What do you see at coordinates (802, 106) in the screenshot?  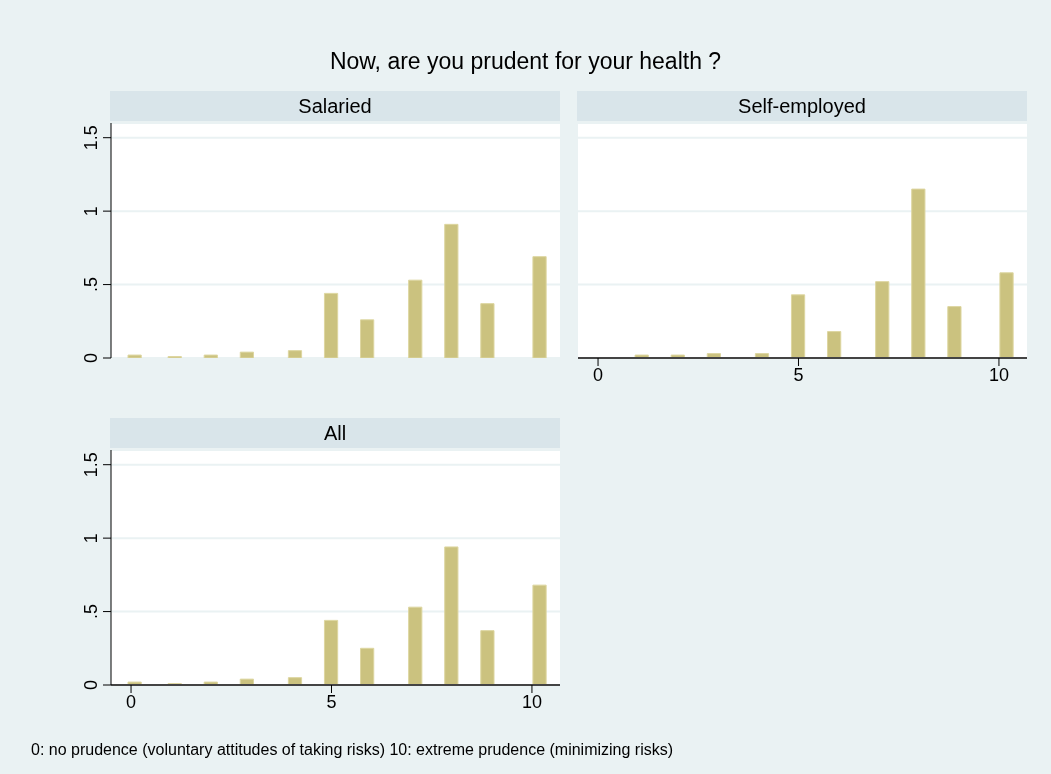 I see `chart-title: Self-employed` at bounding box center [802, 106].